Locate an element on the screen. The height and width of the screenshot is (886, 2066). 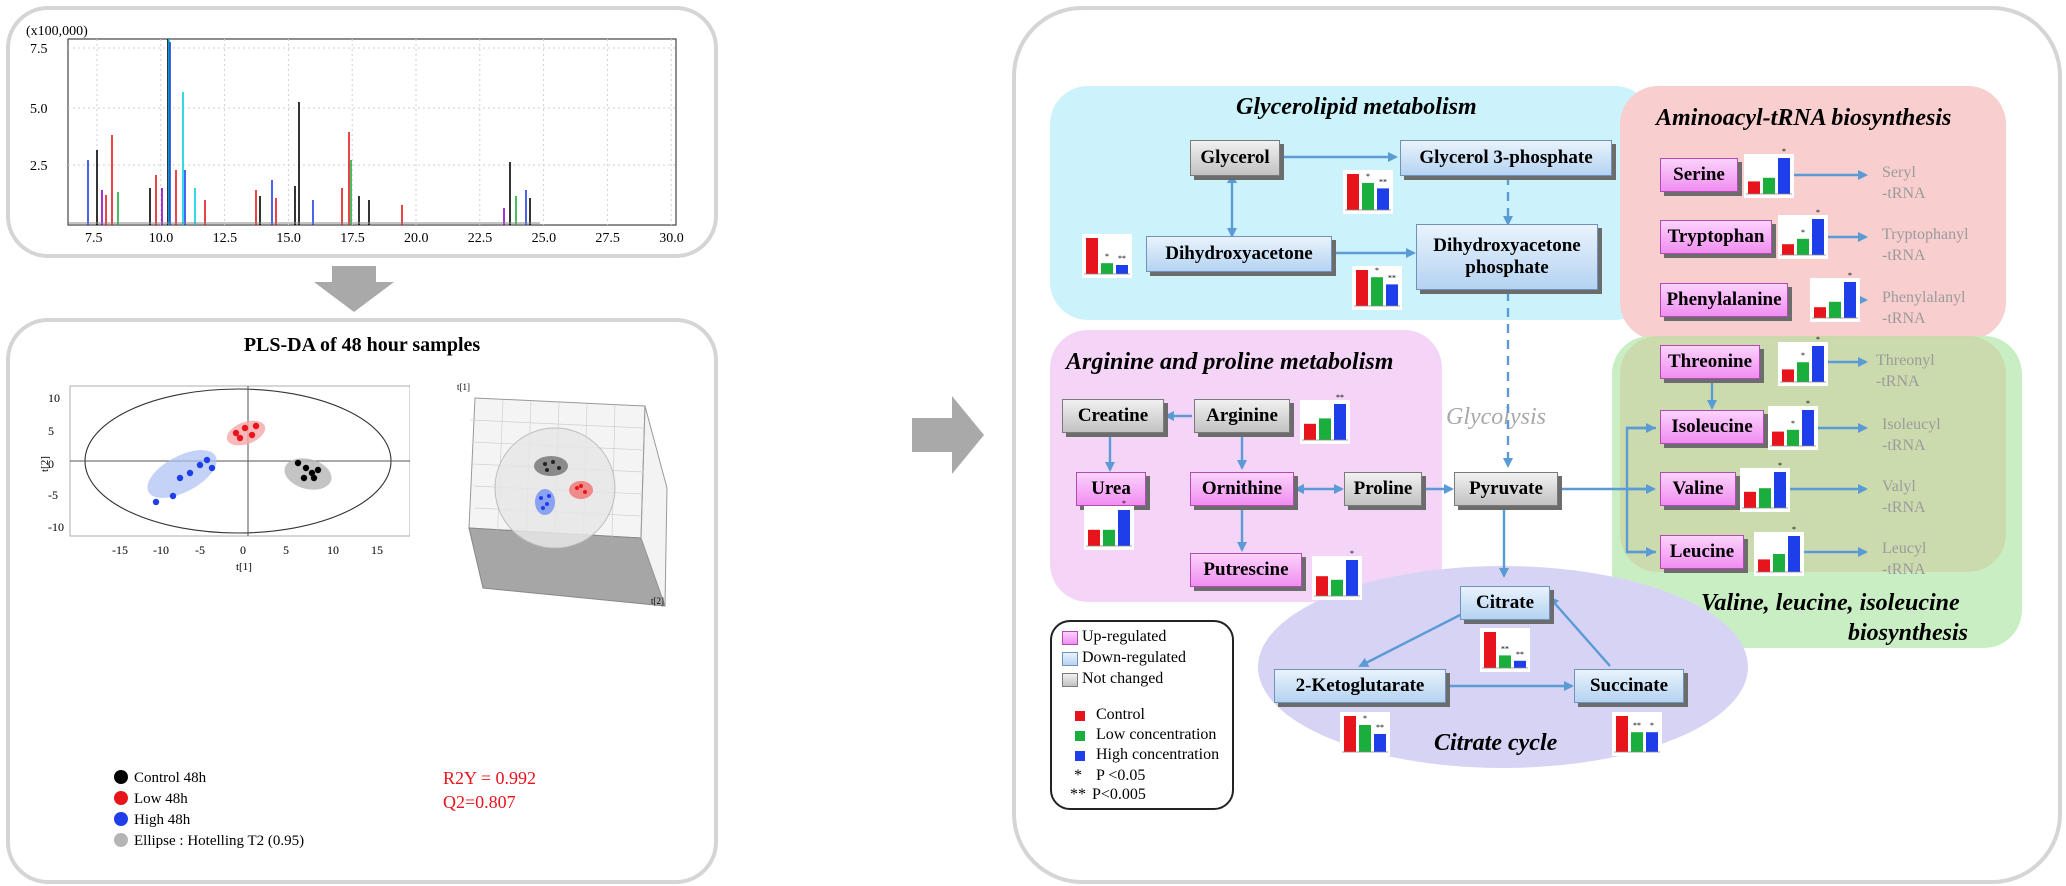
metabolite-dhap: Dihydroxyacetone phosphate is located at coordinates (1507, 257).